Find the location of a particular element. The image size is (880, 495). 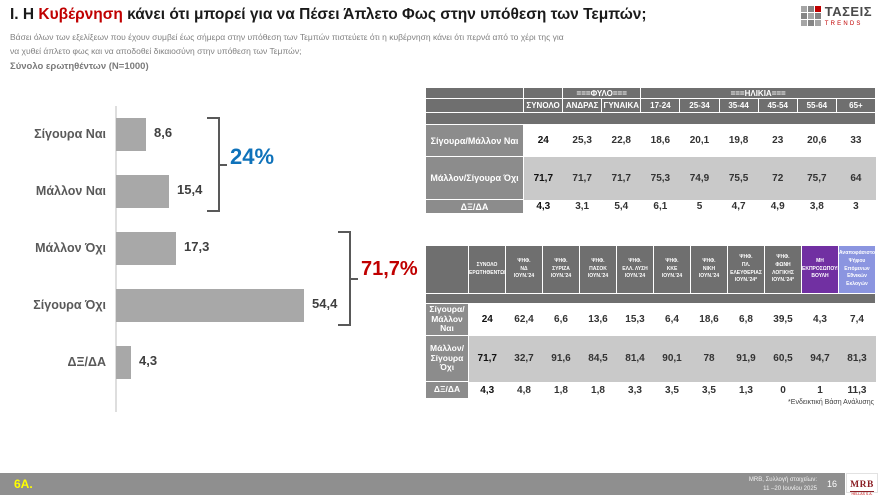

taseis-logo-text: ΤΑΣΕΙΣ is located at coordinates (848, 11).